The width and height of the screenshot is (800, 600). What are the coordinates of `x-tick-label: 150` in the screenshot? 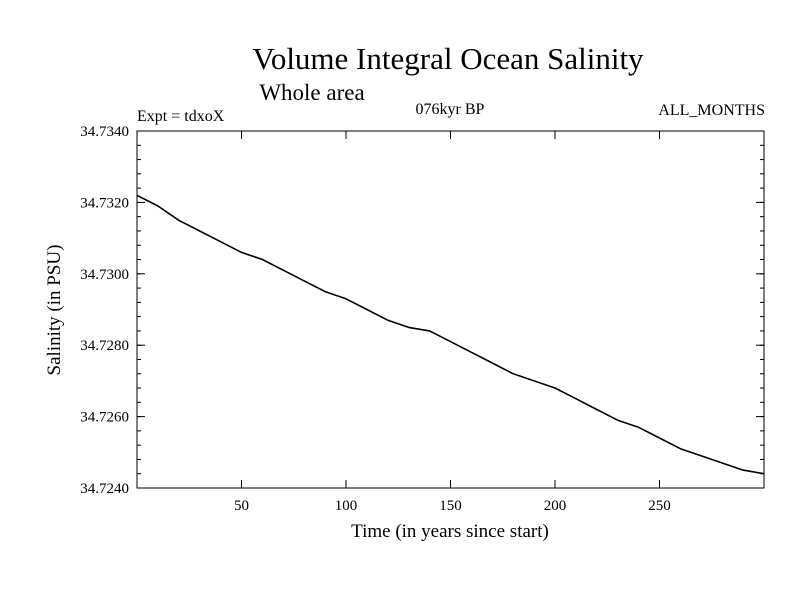 It's located at (450, 506).